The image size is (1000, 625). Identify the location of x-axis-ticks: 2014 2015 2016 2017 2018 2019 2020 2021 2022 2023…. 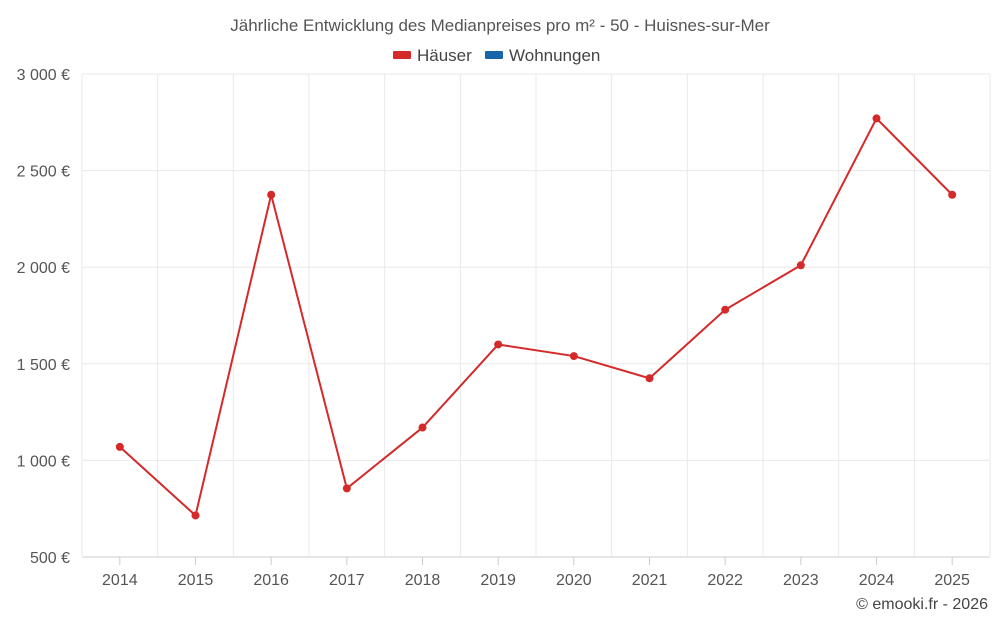
(536, 573).